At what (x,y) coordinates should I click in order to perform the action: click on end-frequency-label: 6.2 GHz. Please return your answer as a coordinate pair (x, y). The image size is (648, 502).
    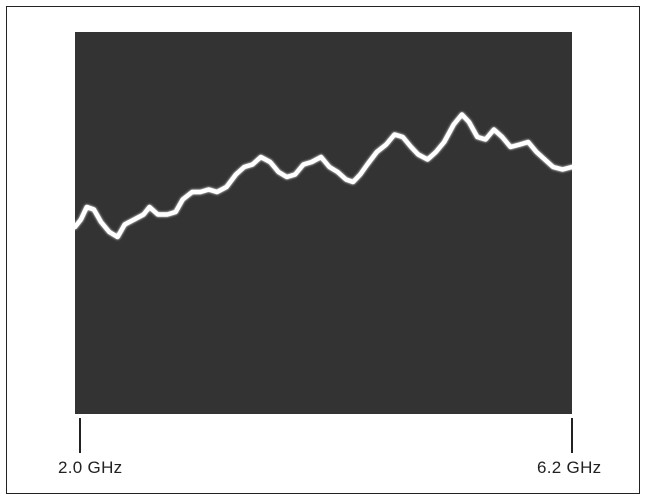
    Looking at the image, I should click on (569, 468).